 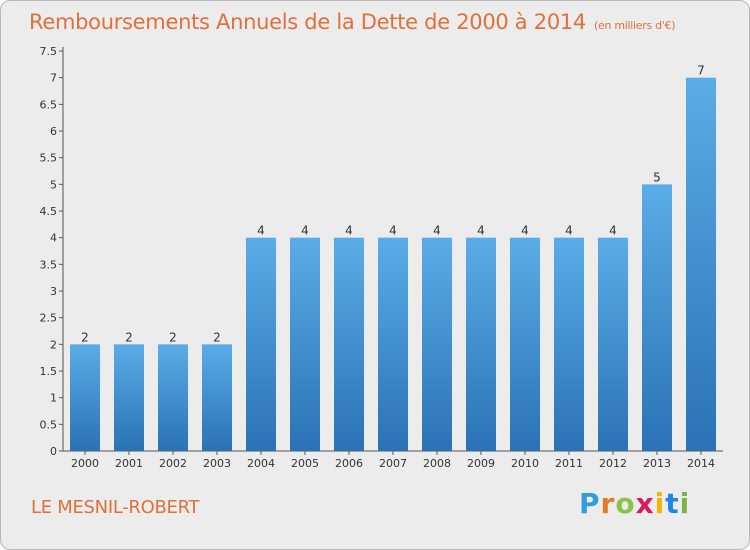 What do you see at coordinates (53, 238) in the screenshot?
I see `y-tick-label: 4` at bounding box center [53, 238].